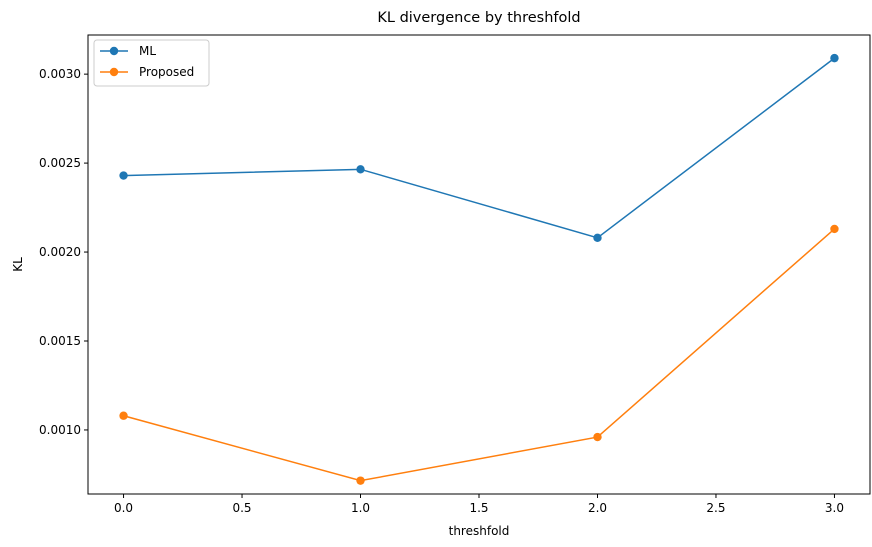  What do you see at coordinates (151, 63) in the screenshot?
I see `legend: ML Proposed` at bounding box center [151, 63].